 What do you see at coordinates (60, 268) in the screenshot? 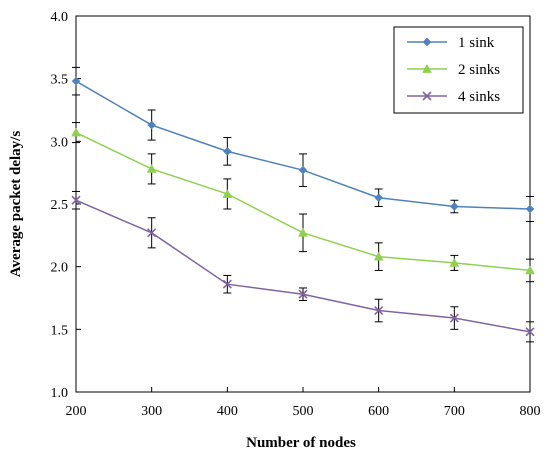
I see `y-tick-label: 2.0` at bounding box center [60, 268].